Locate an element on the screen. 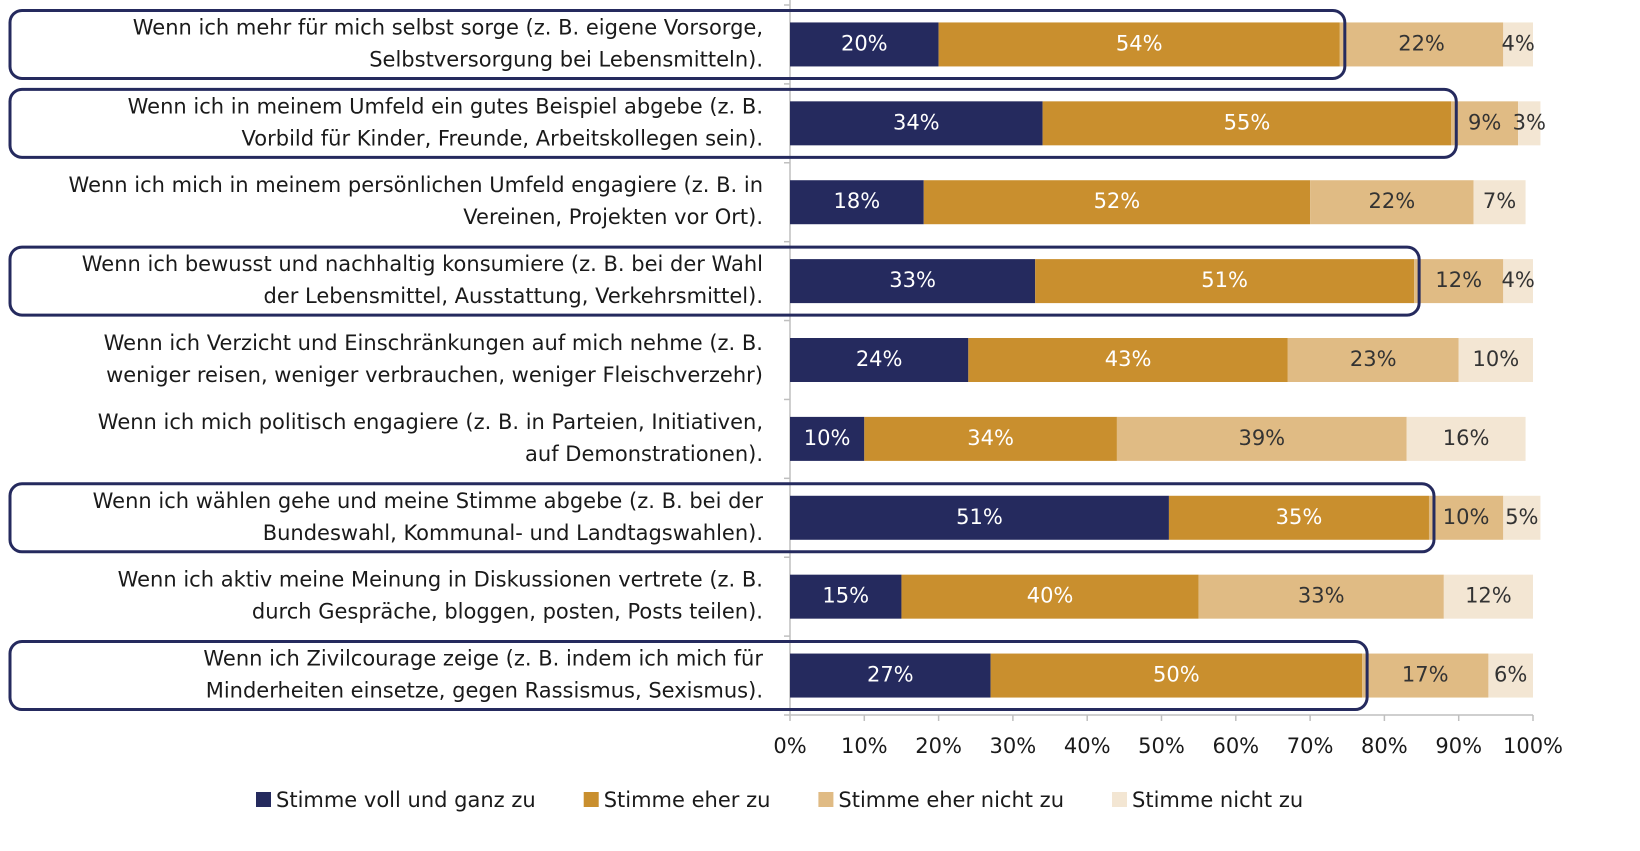  value-label: 35% is located at coordinates (1299, 517).